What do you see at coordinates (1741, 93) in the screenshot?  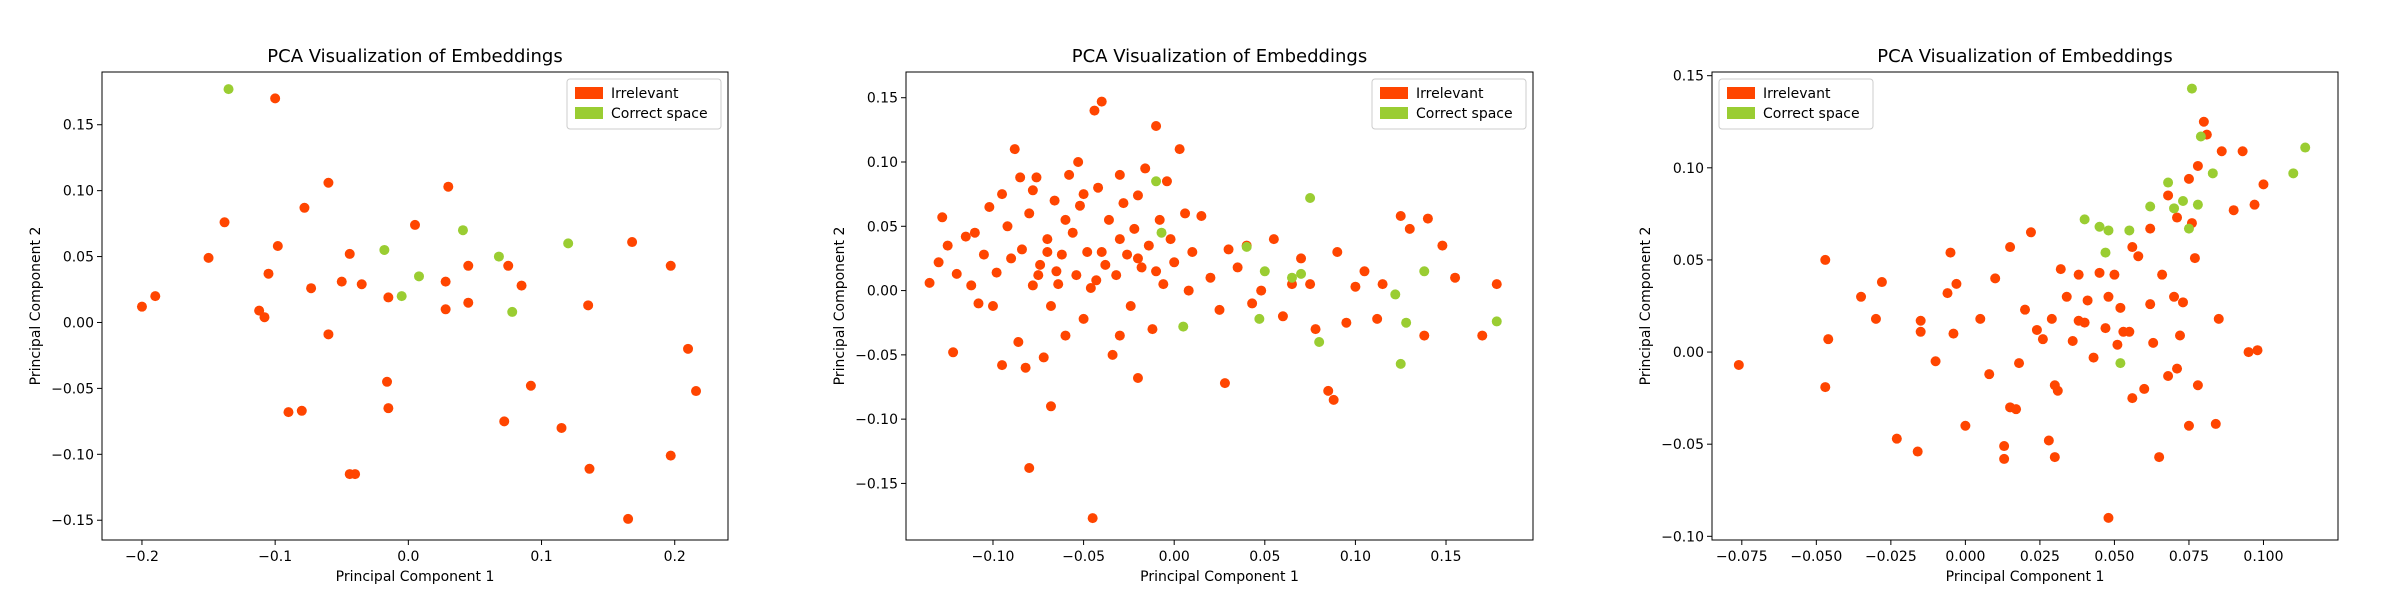 I see `legend-swatch-irrelevant` at bounding box center [1741, 93].